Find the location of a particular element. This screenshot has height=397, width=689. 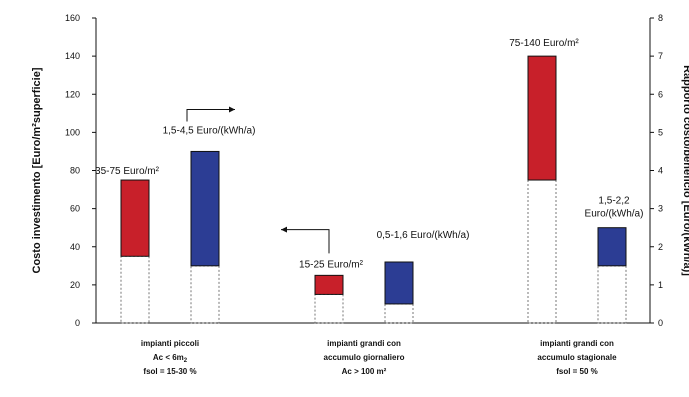

y-left-tick-label: 0 is located at coordinates (77, 323).